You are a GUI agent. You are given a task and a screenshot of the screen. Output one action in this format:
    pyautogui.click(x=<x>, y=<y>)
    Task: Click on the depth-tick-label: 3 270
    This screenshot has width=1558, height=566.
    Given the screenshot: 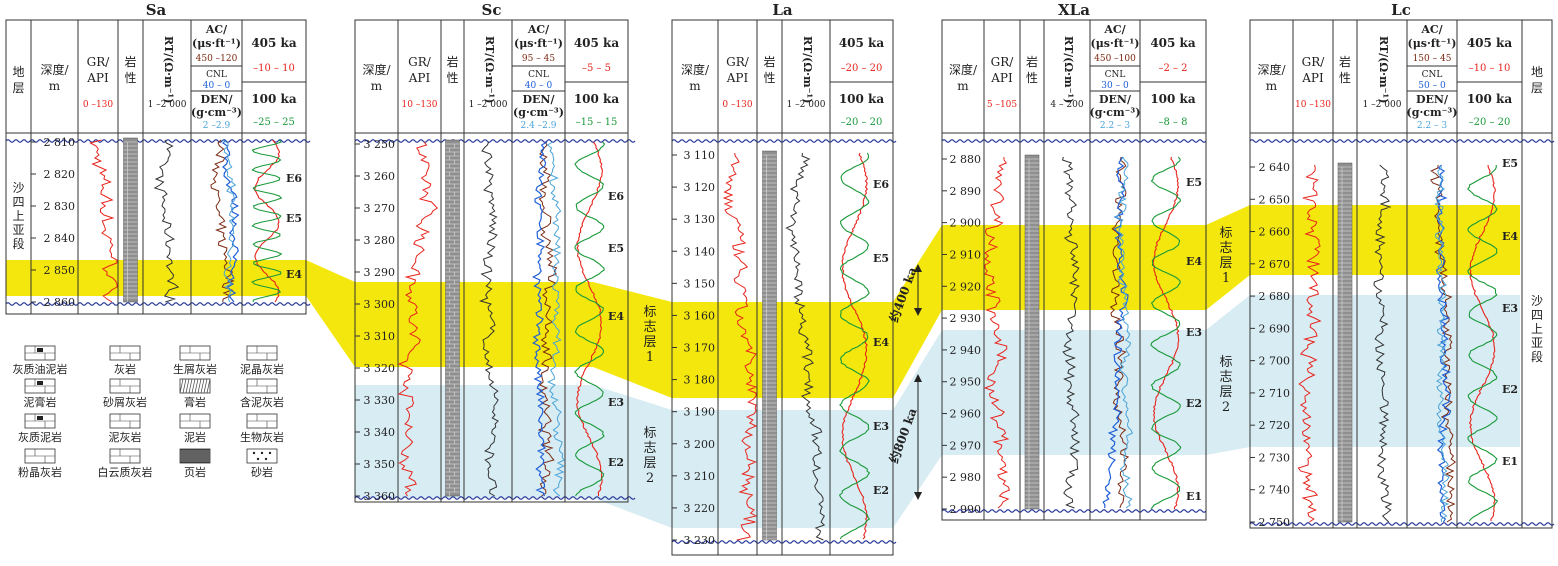 What is the action you would take?
    pyautogui.click(x=380, y=208)
    